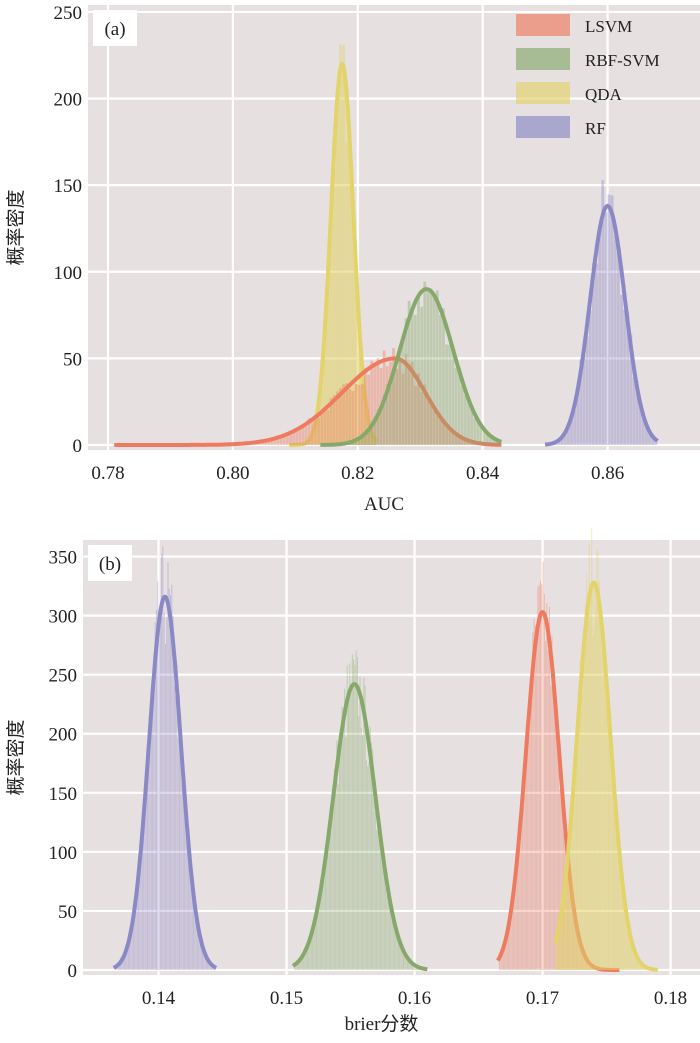  What do you see at coordinates (483, 473) in the screenshot?
I see `x-tick-label: 0.84` at bounding box center [483, 473].